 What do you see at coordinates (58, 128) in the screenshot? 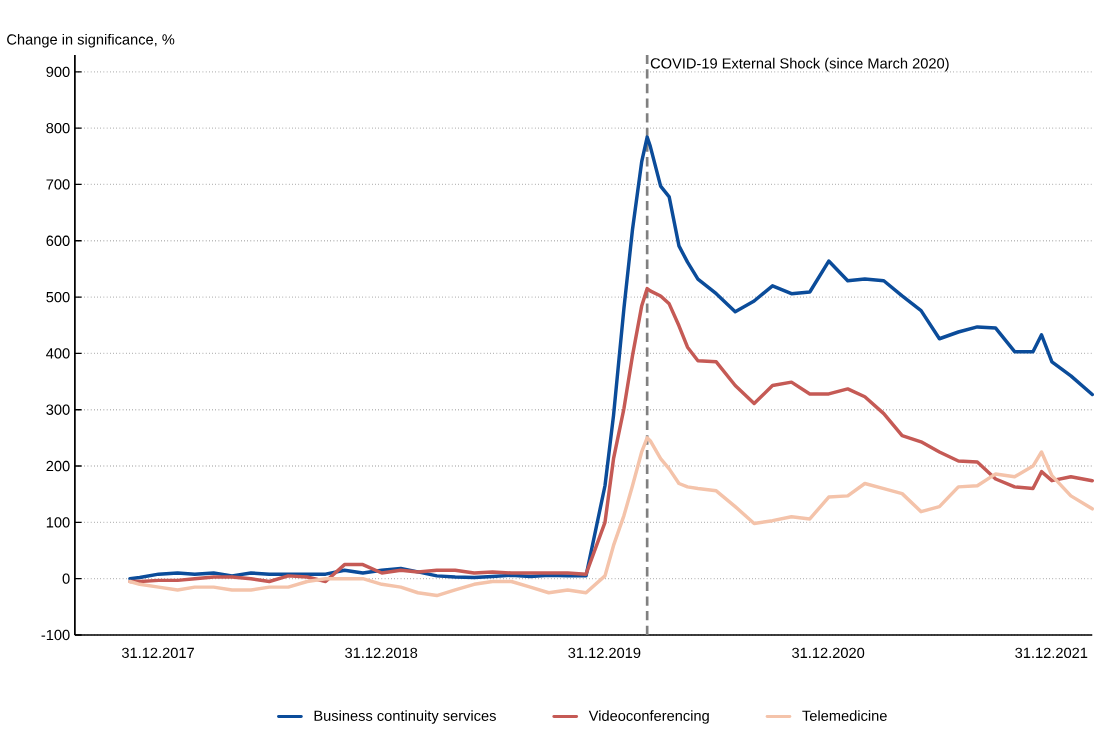
I see `y-tick-label: 800` at bounding box center [58, 128].